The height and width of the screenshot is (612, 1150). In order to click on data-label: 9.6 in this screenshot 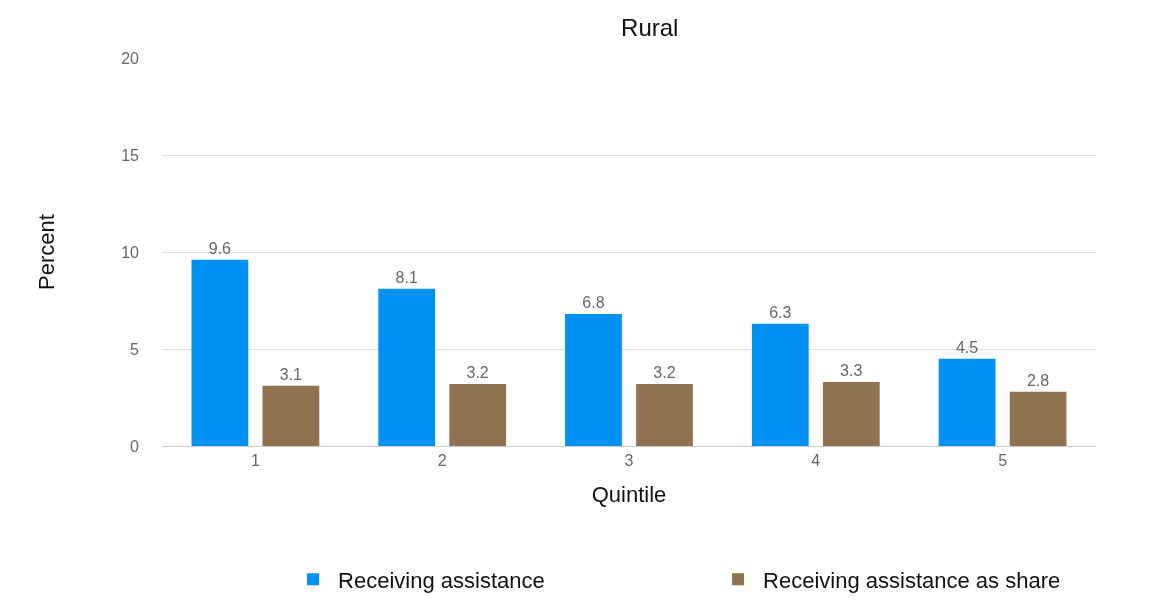, I will do `click(220, 248)`.